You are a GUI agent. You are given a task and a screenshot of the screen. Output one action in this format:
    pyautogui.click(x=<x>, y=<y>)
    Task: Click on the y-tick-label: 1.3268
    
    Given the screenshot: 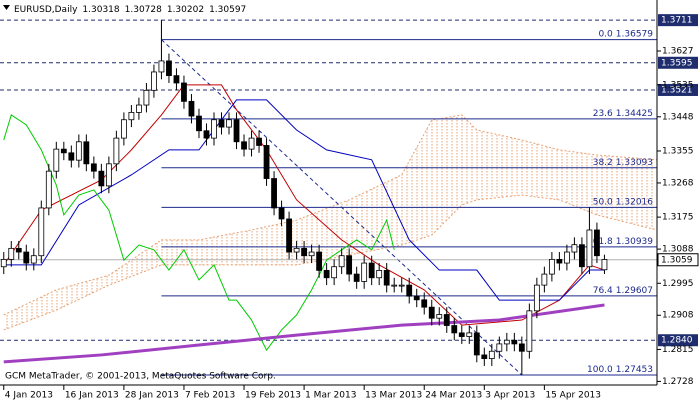 What is the action you would take?
    pyautogui.click(x=678, y=183)
    